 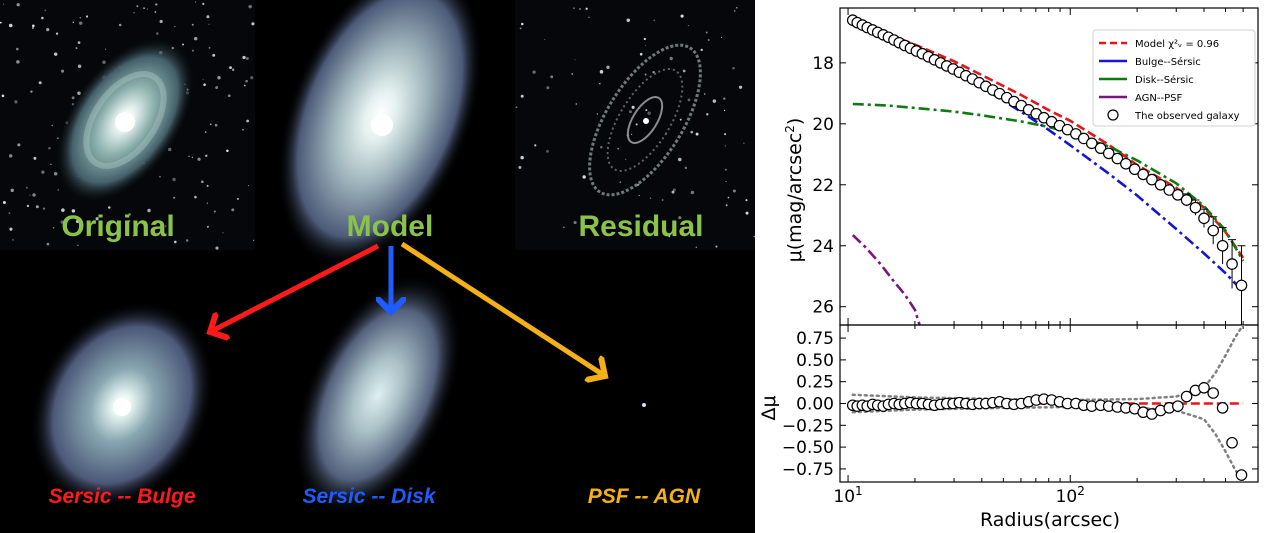 I want to click on disk-label: Sersic -- Disk, so click(x=369, y=496).